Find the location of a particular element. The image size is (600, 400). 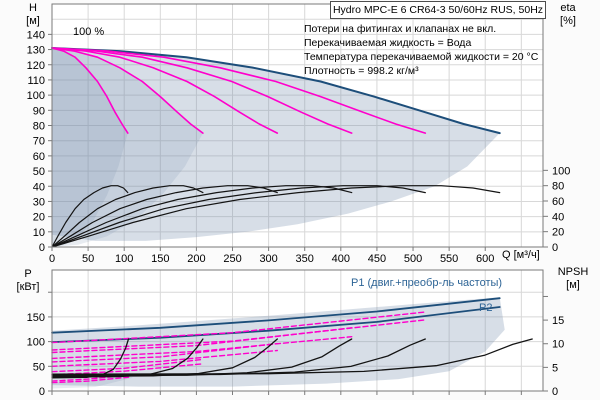

p1-curve-4-pumps is located at coordinates (202, 340).